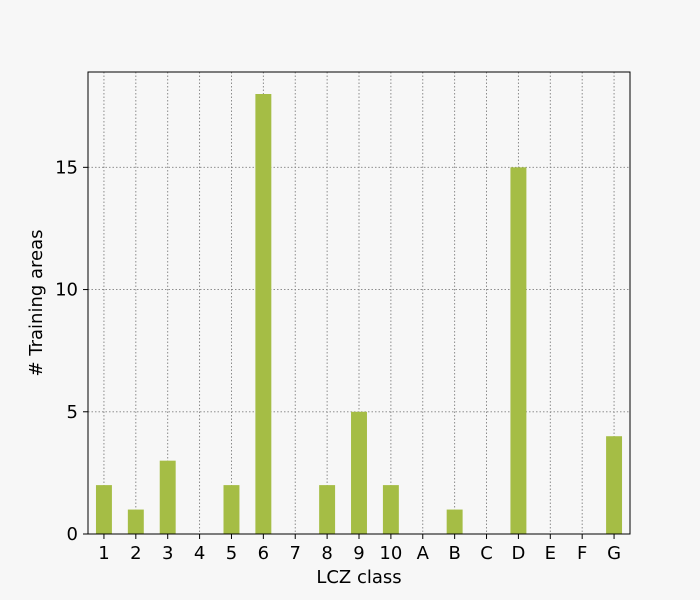 This screenshot has height=600, width=700. What do you see at coordinates (231, 553) in the screenshot?
I see `x-tick-label-5: 5` at bounding box center [231, 553].